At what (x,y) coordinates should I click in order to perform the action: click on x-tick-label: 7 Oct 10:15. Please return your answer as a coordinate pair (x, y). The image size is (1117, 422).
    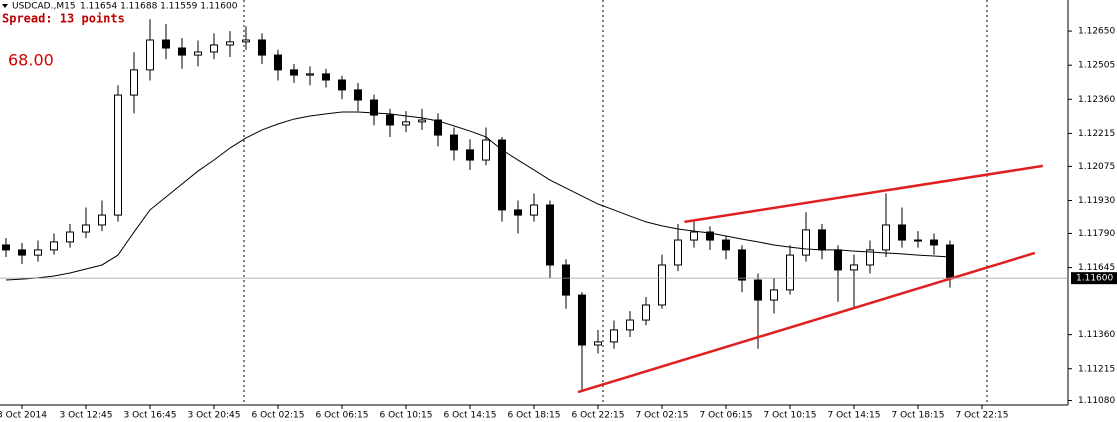
    Looking at the image, I should click on (790, 416).